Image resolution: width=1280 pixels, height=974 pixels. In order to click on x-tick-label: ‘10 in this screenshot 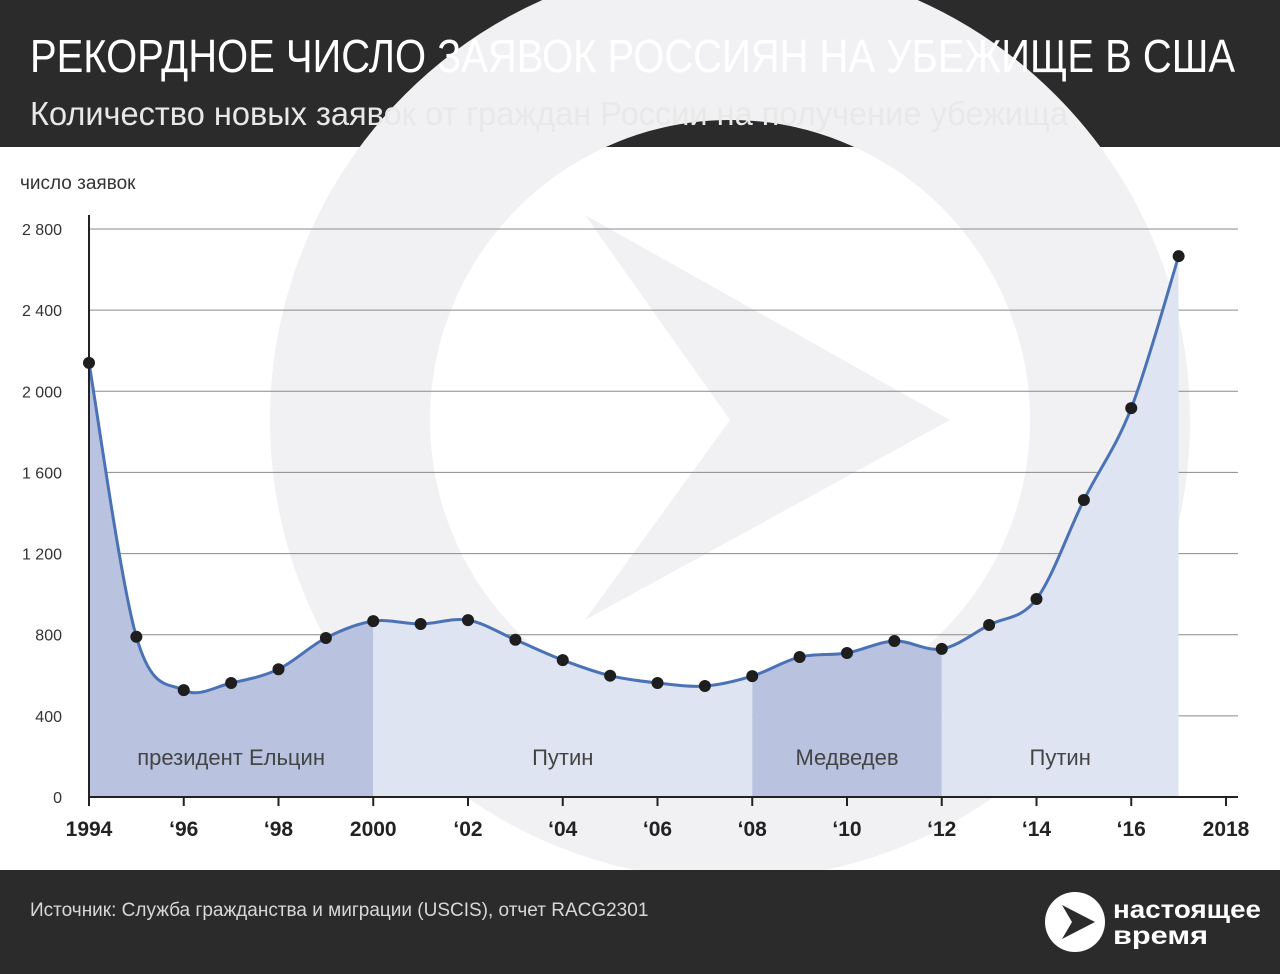, I will do `click(846, 829)`.